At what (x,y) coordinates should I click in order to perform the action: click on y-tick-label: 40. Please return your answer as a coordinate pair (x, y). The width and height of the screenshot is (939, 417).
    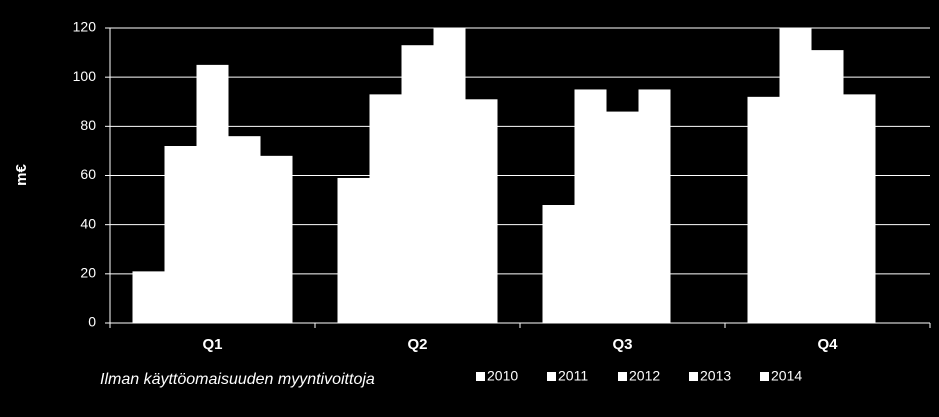
    Looking at the image, I should click on (88, 223).